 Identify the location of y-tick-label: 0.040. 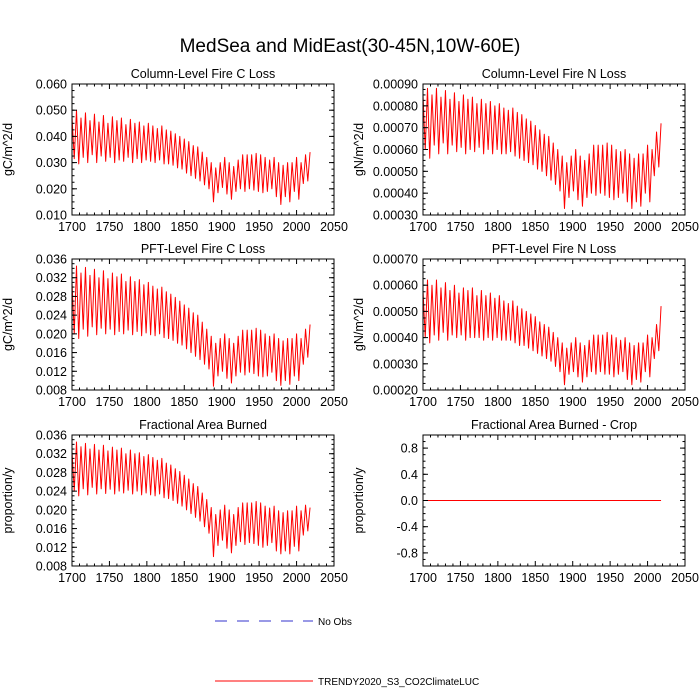
(51, 137).